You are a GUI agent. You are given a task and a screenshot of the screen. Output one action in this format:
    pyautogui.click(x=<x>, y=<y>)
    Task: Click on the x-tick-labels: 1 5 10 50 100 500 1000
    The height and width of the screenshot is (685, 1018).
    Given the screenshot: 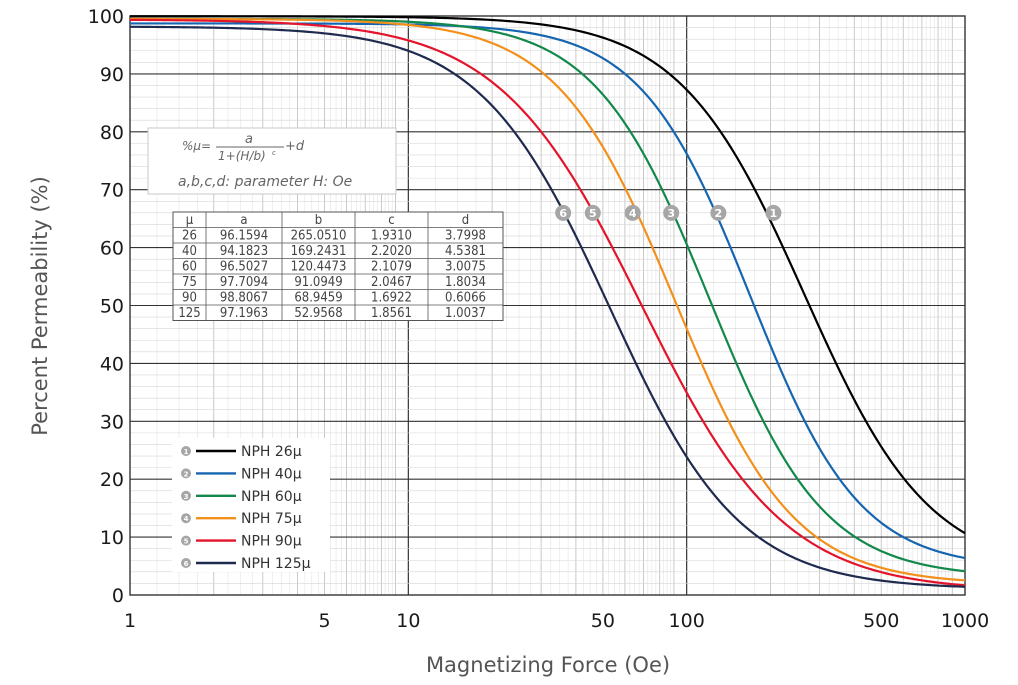 What is the action you would take?
    pyautogui.click(x=556, y=621)
    